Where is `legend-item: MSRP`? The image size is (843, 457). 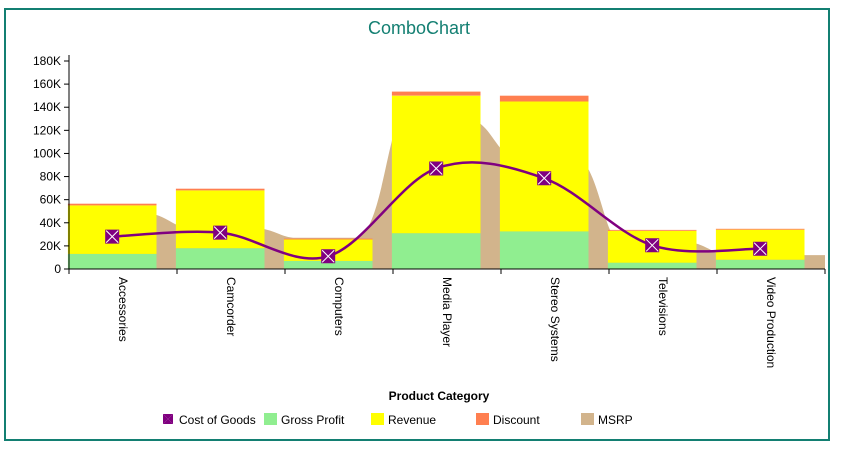
legend-item: MSRP is located at coordinates (607, 420).